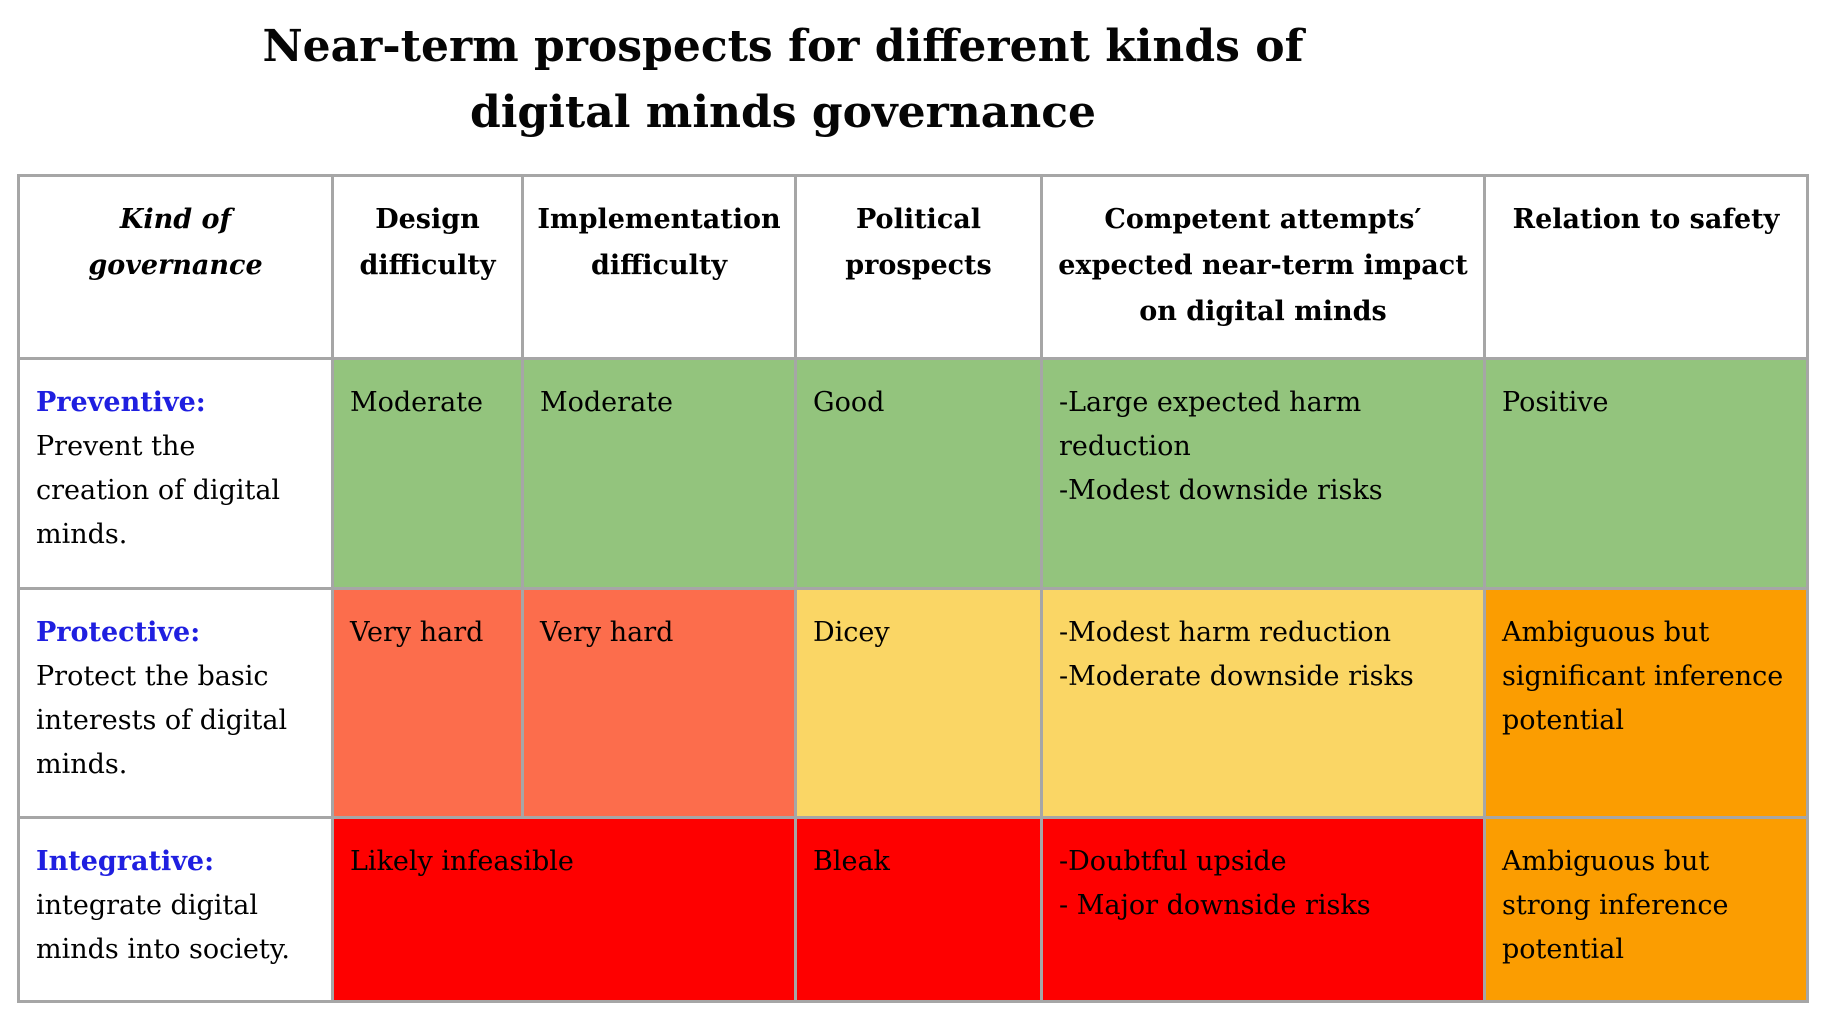  I want to click on row-label-integrative: Integrative:, so click(125, 861).